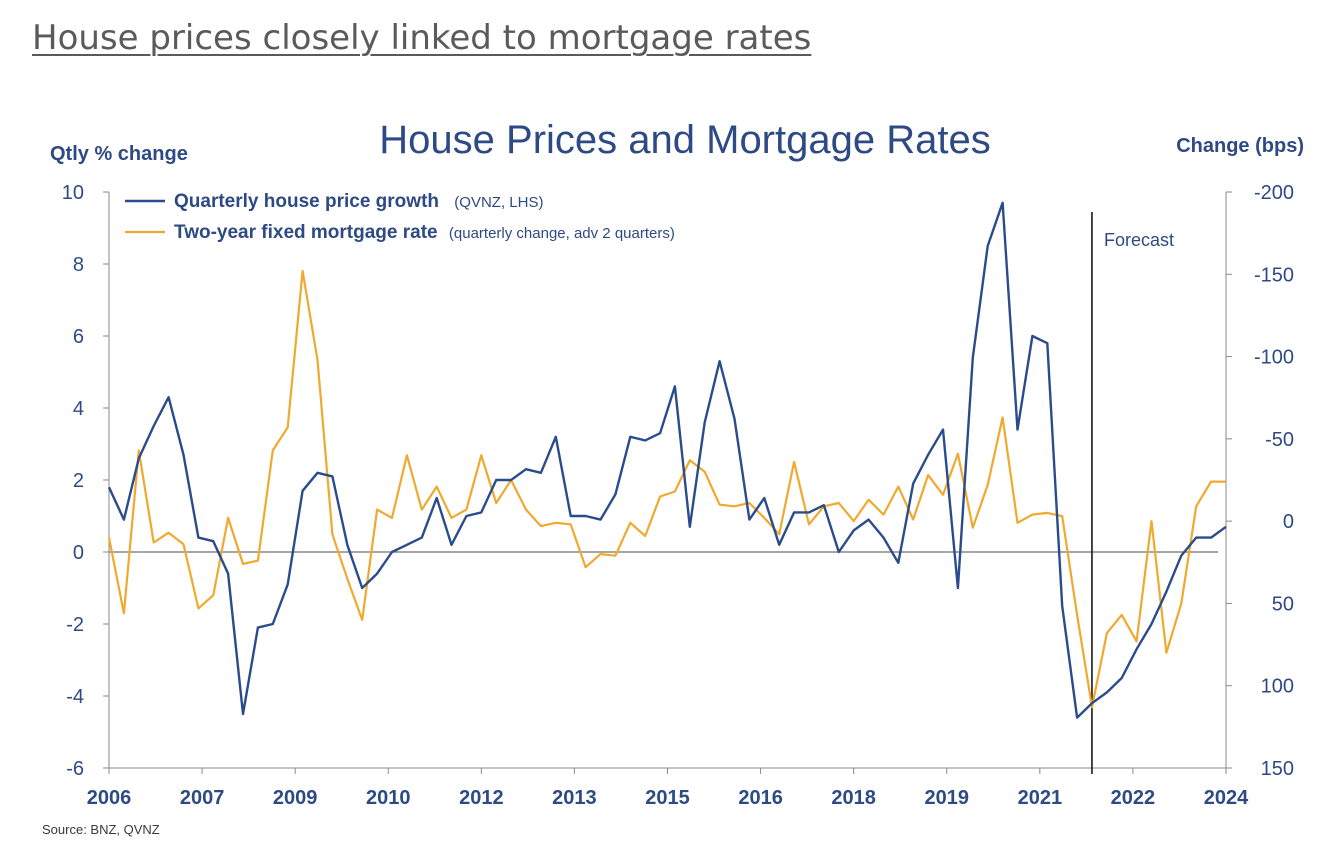  Describe the element at coordinates (78, 337) in the screenshot. I see `left-tick-label: 6` at that location.